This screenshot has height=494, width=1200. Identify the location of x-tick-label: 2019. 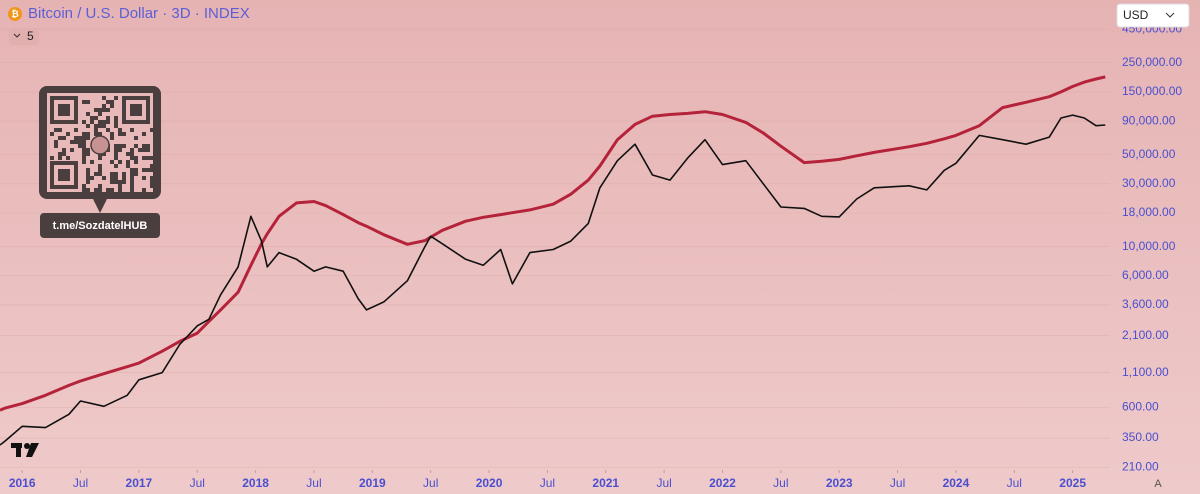
(372, 483).